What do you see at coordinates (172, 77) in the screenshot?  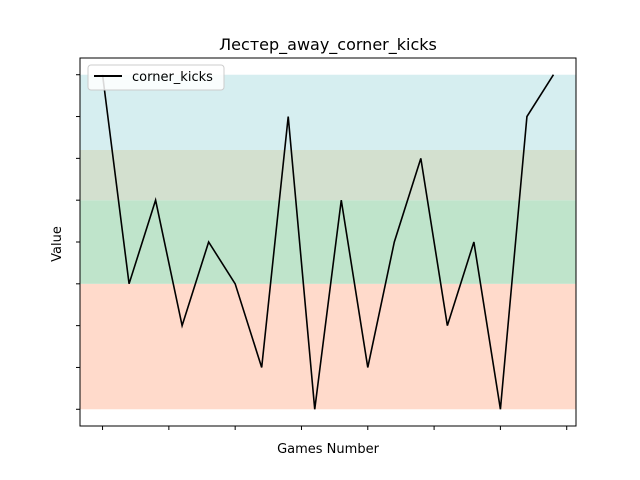 I see `legend-entry-corner-kicks: corner_kicks` at bounding box center [172, 77].